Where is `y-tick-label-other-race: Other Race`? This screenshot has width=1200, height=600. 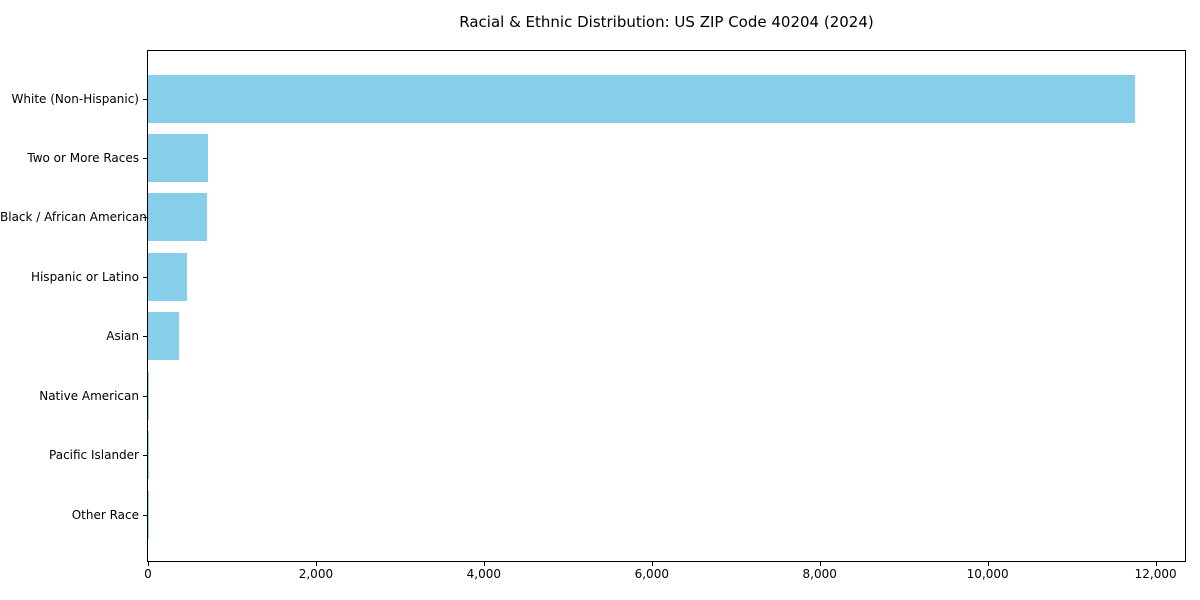
y-tick-label-other-race: Other Race is located at coordinates (105, 514).